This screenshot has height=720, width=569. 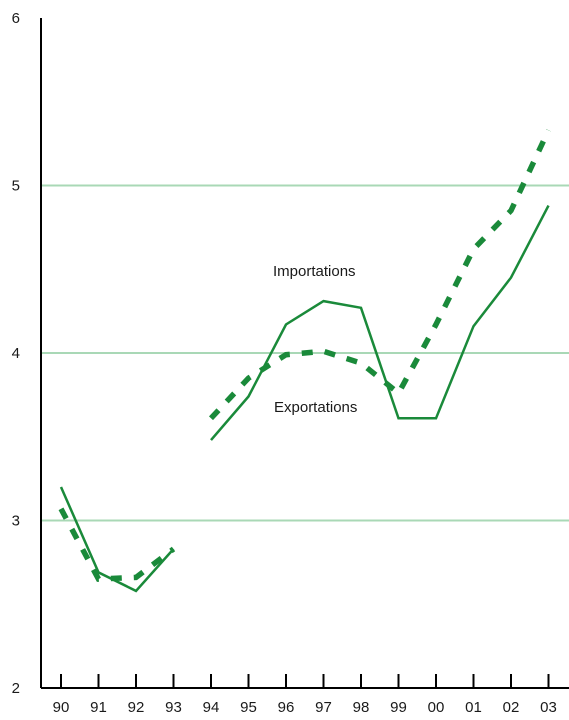 What do you see at coordinates (211, 707) in the screenshot?
I see `x-tick-label: 94` at bounding box center [211, 707].